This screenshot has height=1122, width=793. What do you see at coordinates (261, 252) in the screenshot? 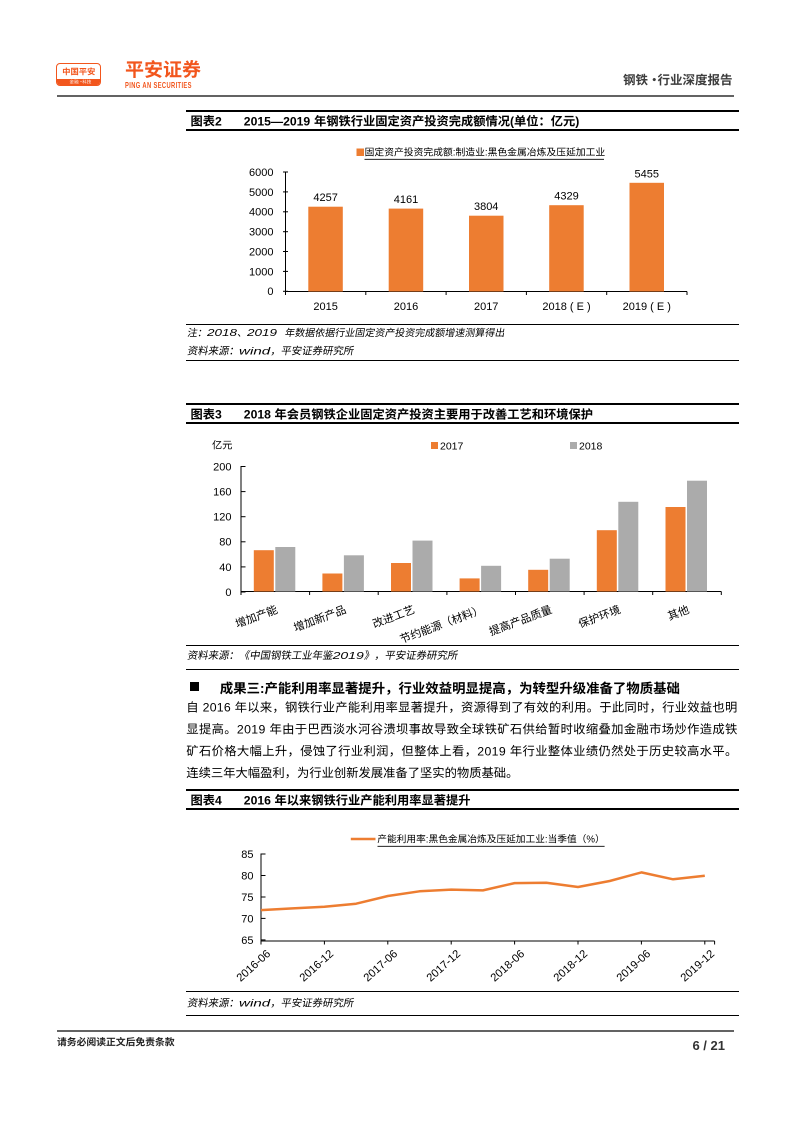
I see `svg-text: 2000` at bounding box center [261, 252].